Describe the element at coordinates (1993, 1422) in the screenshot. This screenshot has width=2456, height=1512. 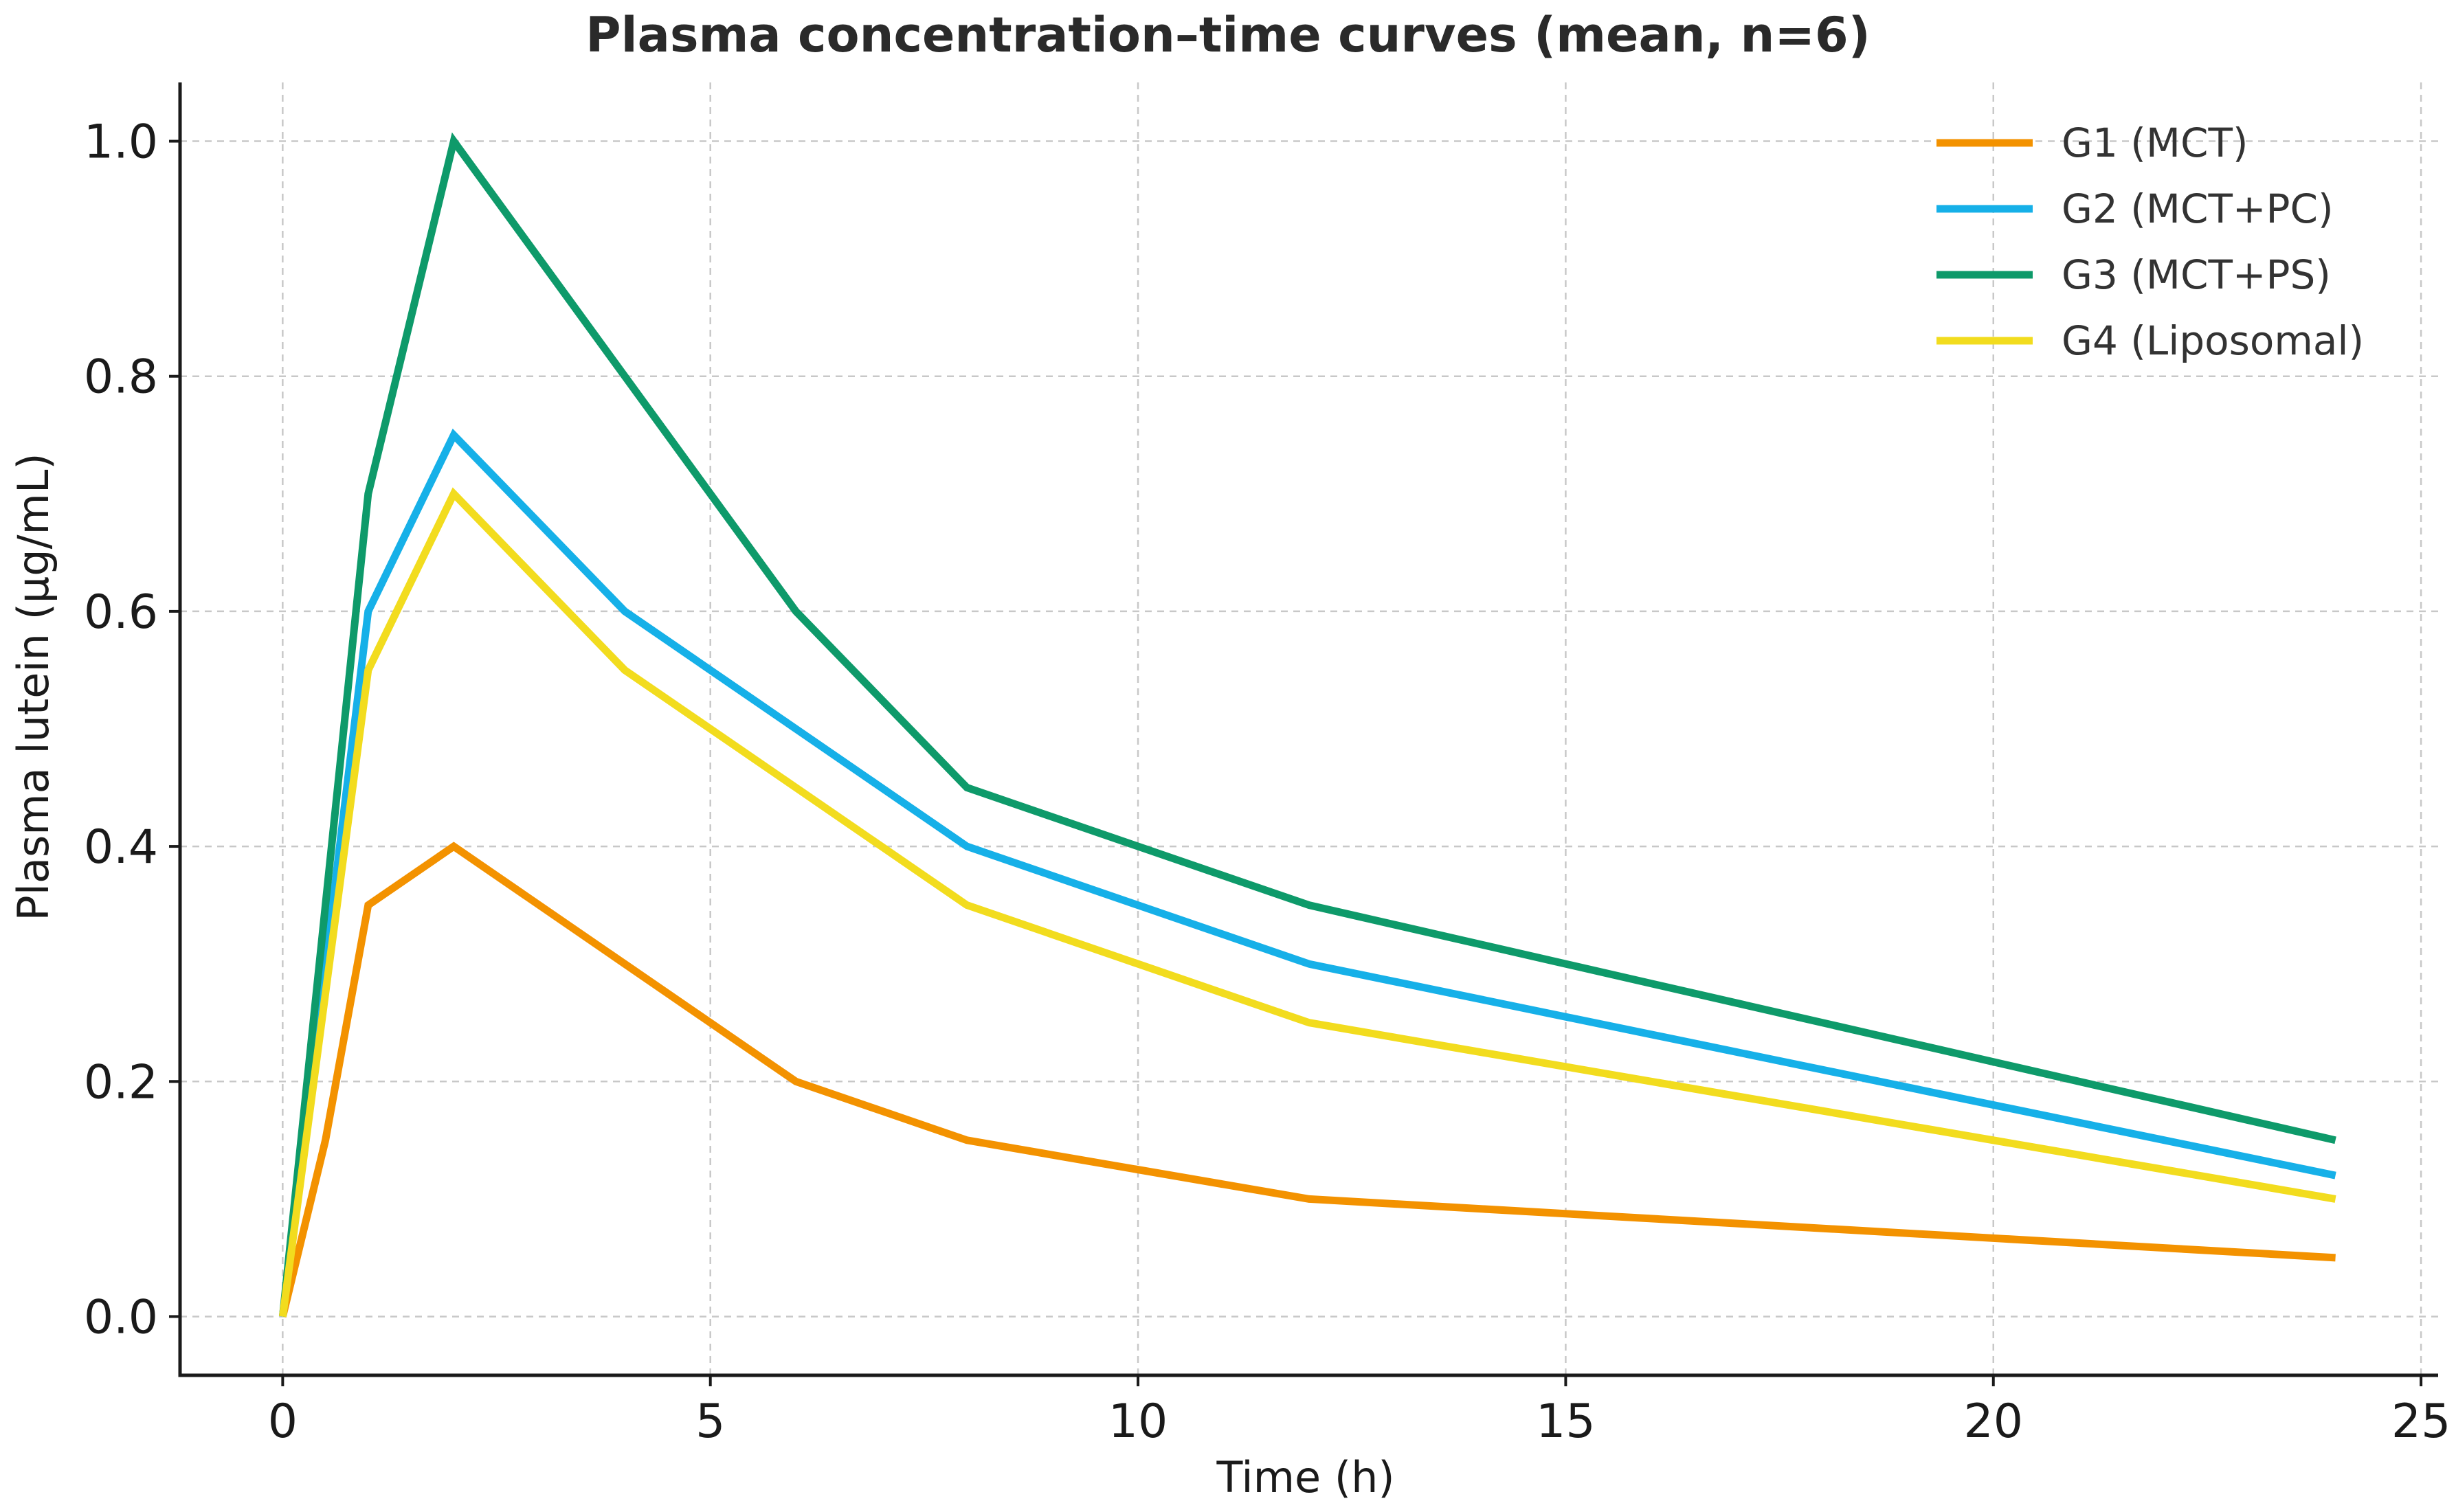
I see `x-tick-label: 20` at that location.